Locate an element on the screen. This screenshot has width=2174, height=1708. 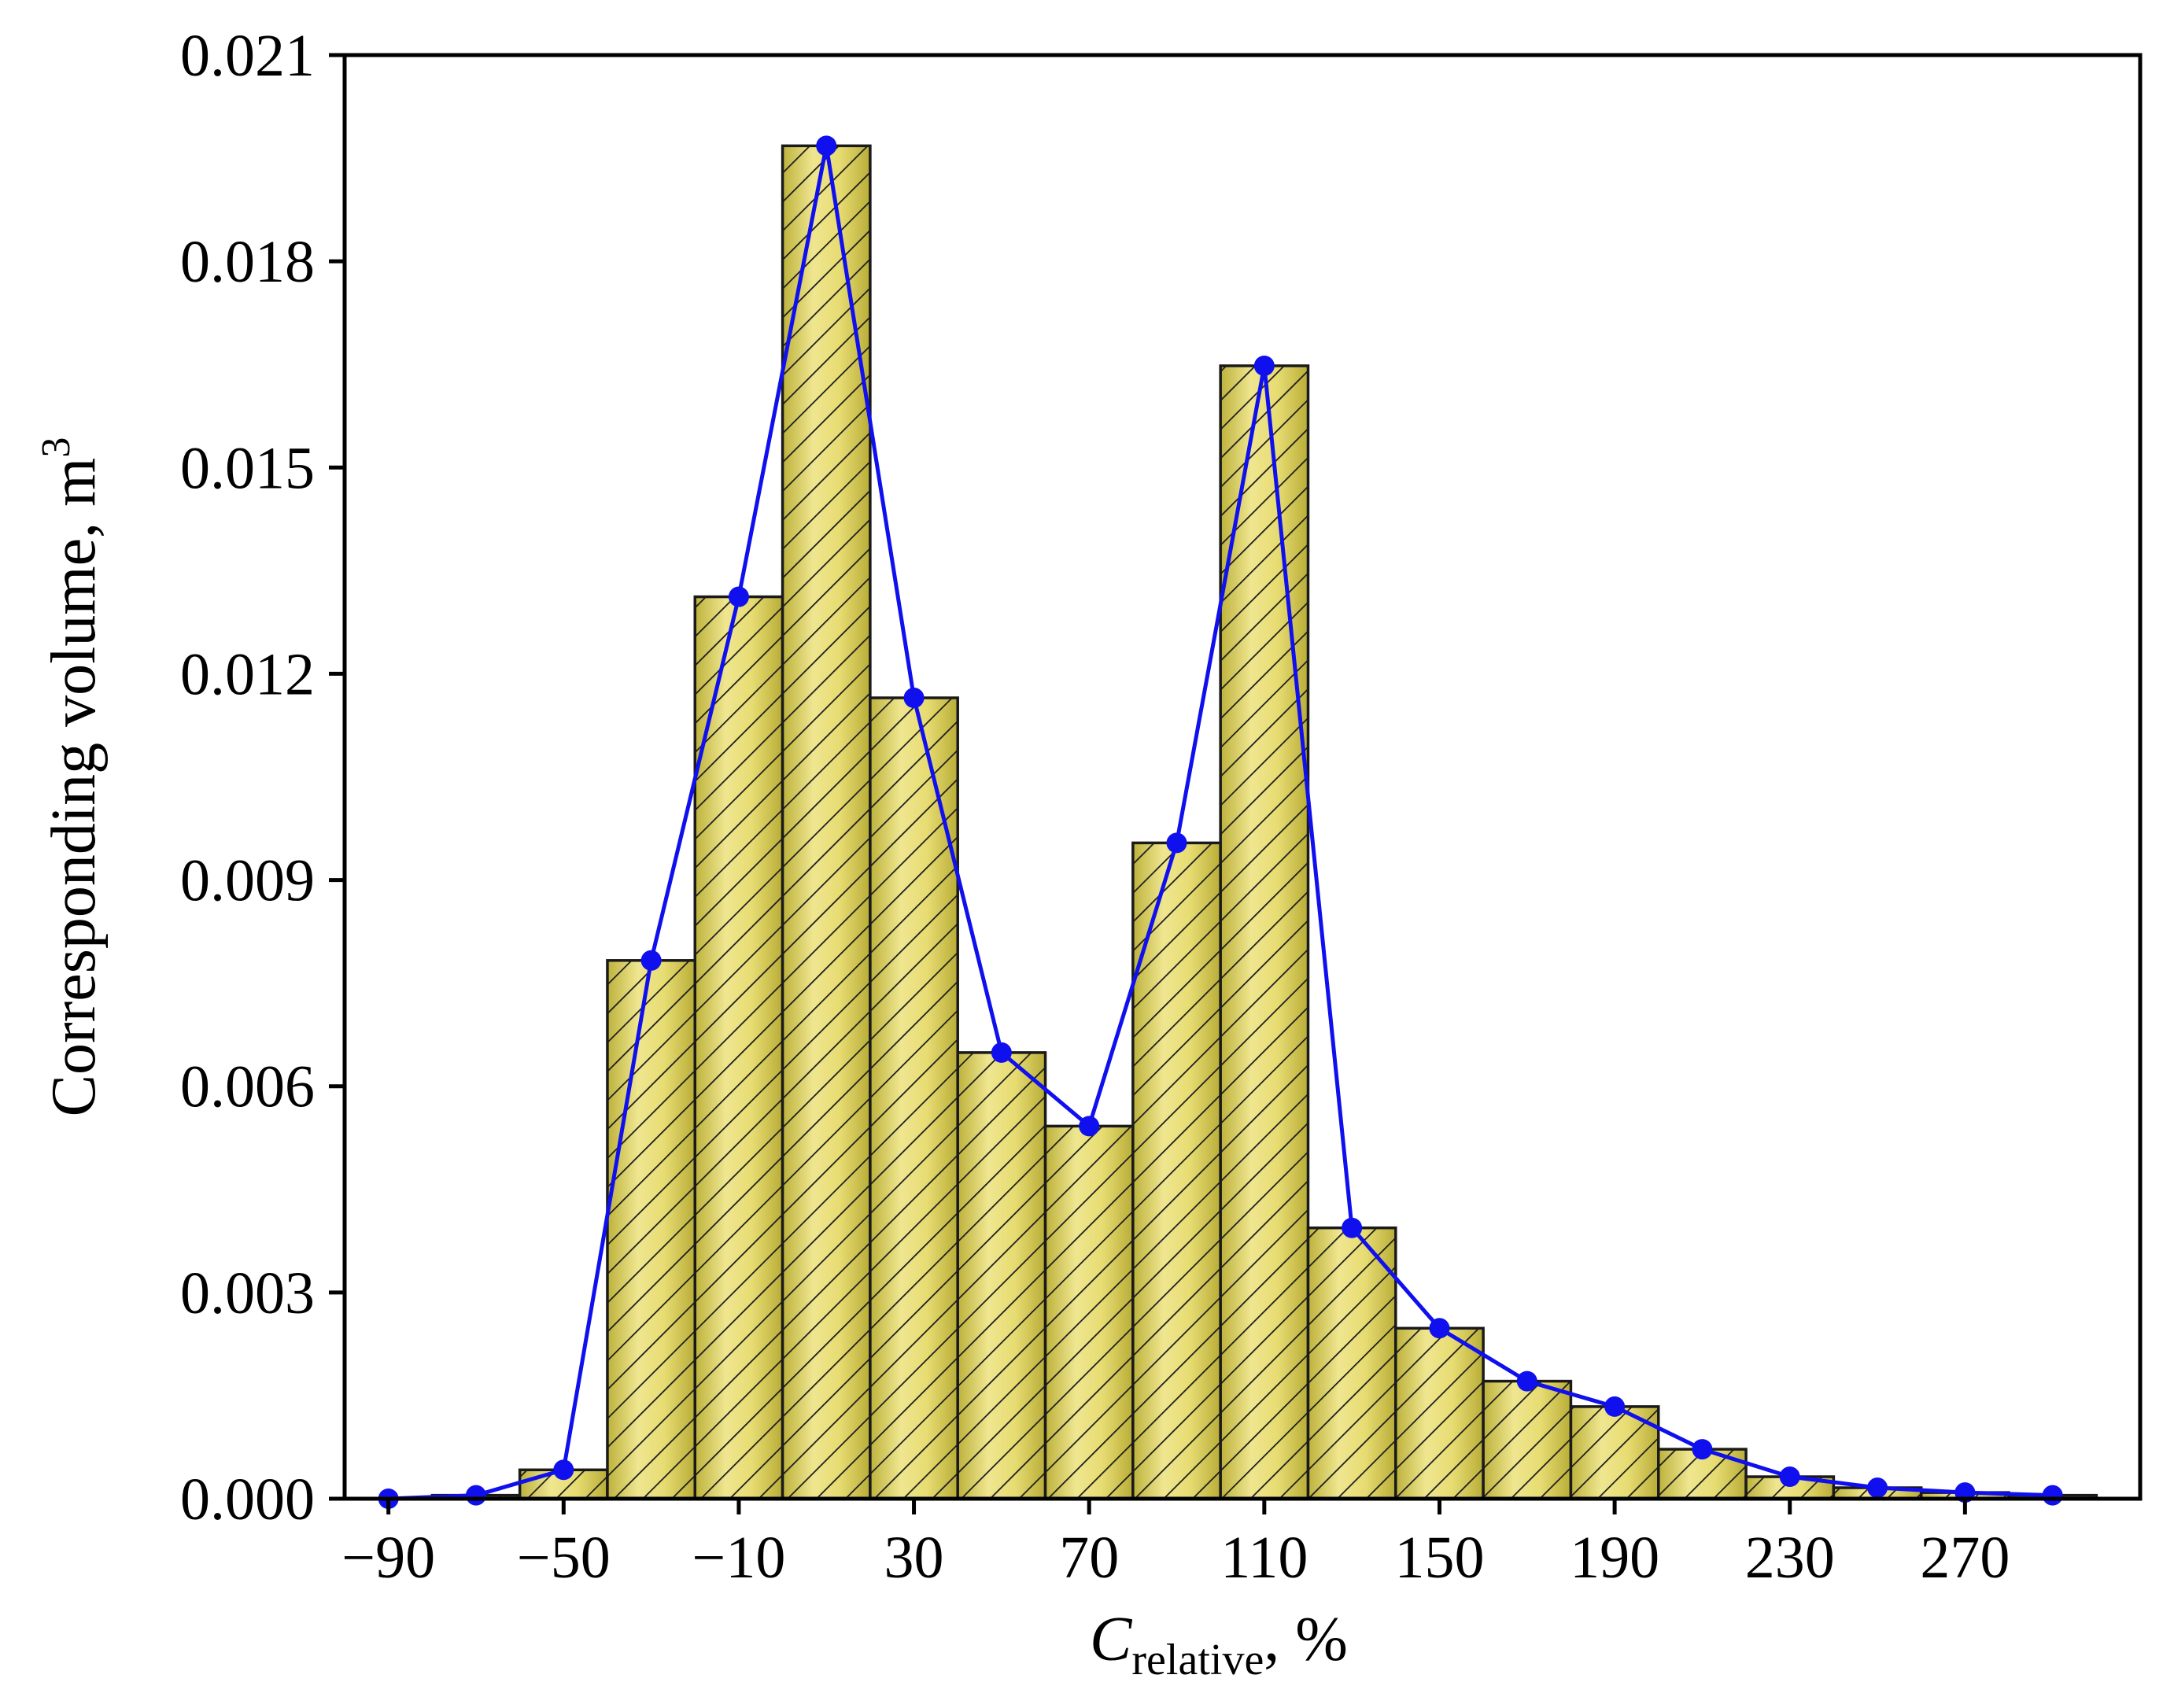
x-tick-label: 110 is located at coordinates (1264, 1558).